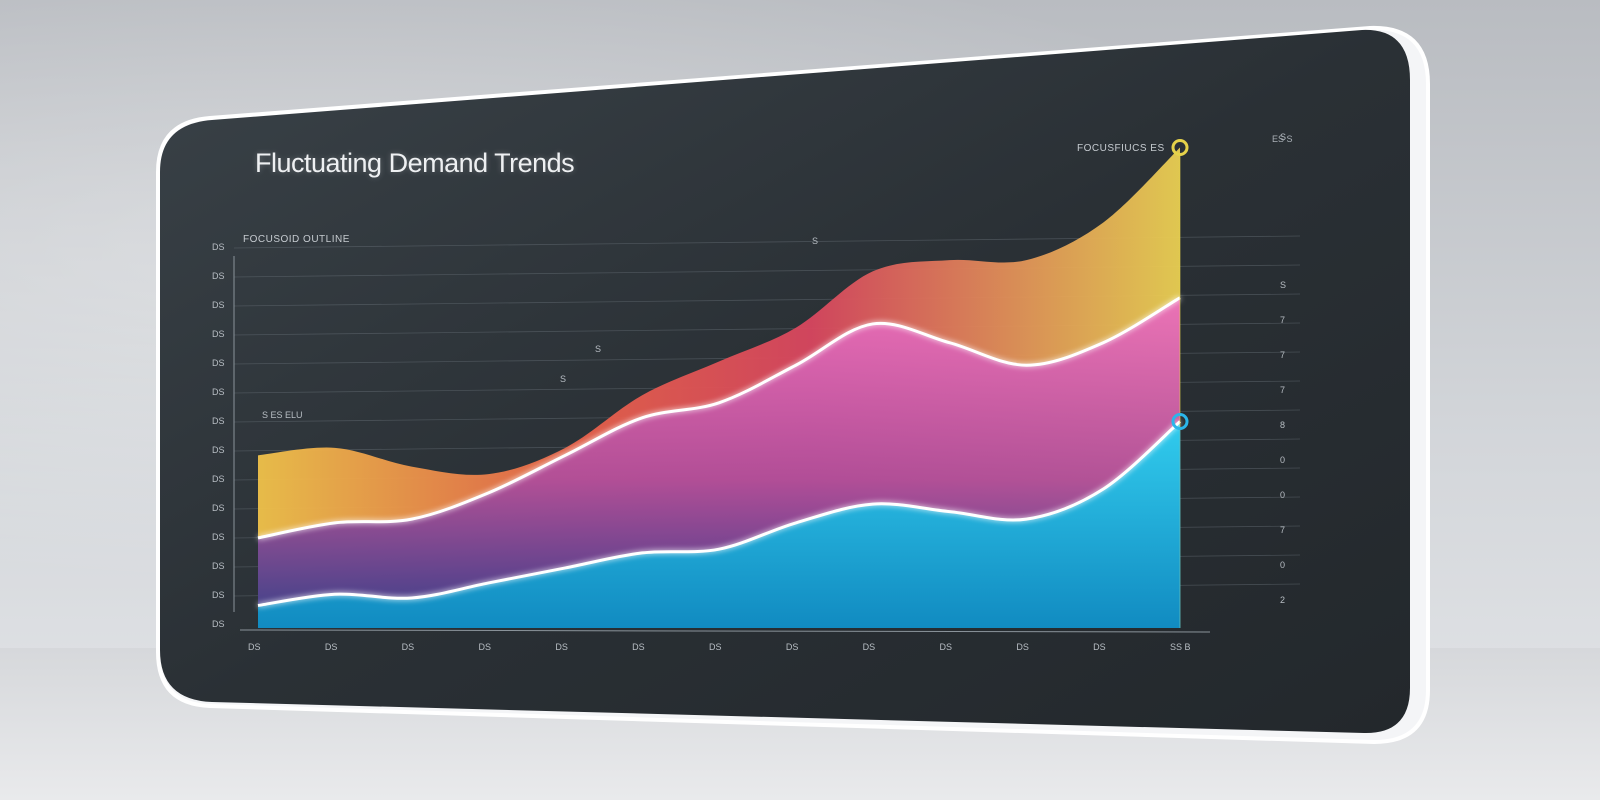 The height and width of the screenshot is (800, 1600). What do you see at coordinates (1282, 600) in the screenshot?
I see `y-tick-label-right: 2` at bounding box center [1282, 600].